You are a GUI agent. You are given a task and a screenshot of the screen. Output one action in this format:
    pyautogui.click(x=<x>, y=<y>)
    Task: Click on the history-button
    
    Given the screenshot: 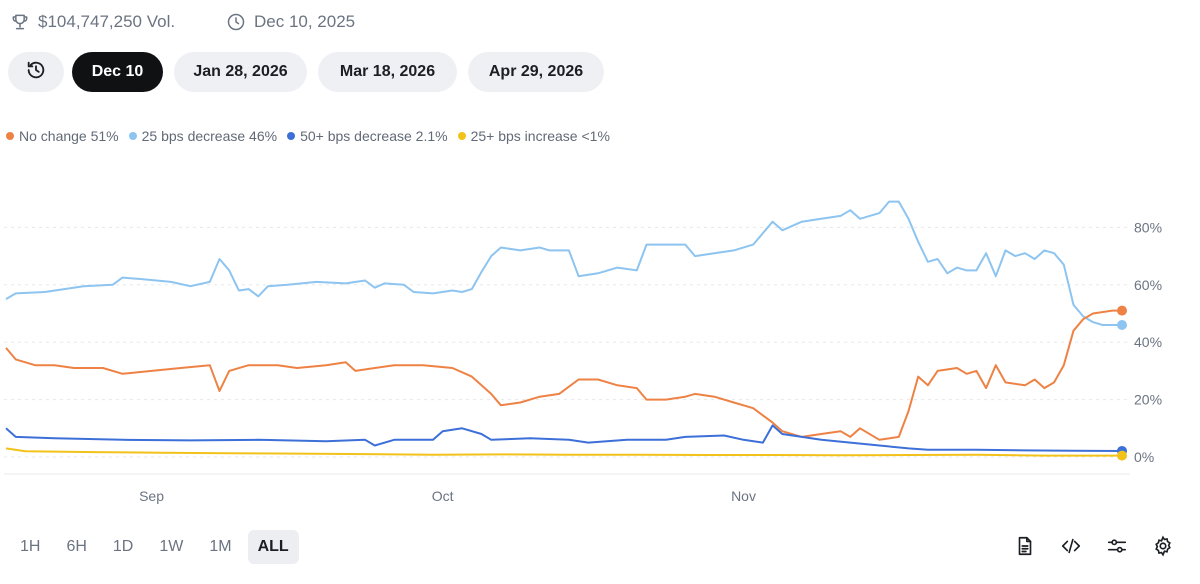 What is the action you would take?
    pyautogui.click(x=36, y=72)
    